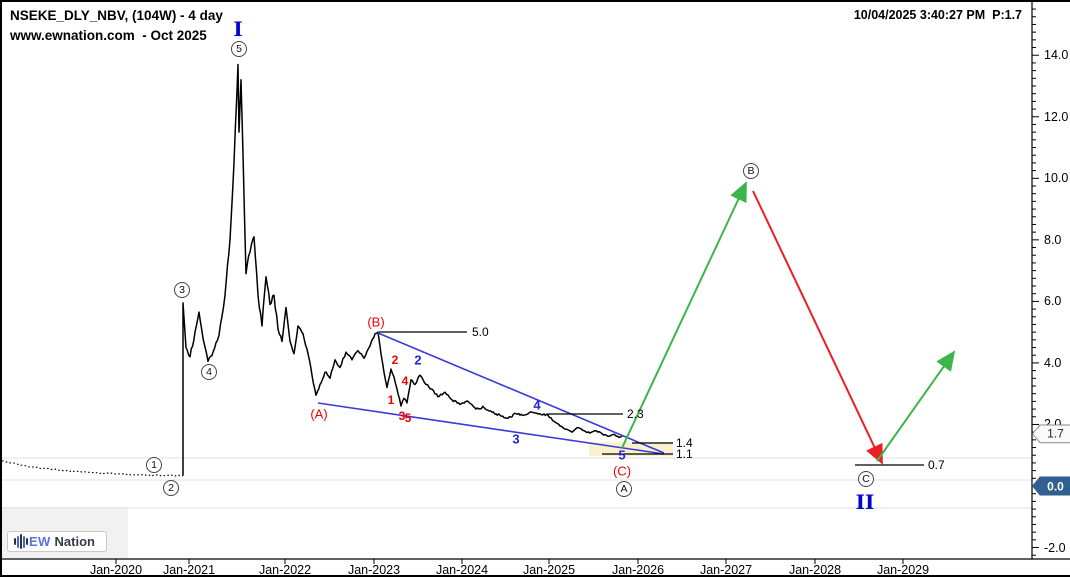 The height and width of the screenshot is (577, 1070). Describe the element at coordinates (521, 393) in the screenshot. I see `trendline-upper` at that location.